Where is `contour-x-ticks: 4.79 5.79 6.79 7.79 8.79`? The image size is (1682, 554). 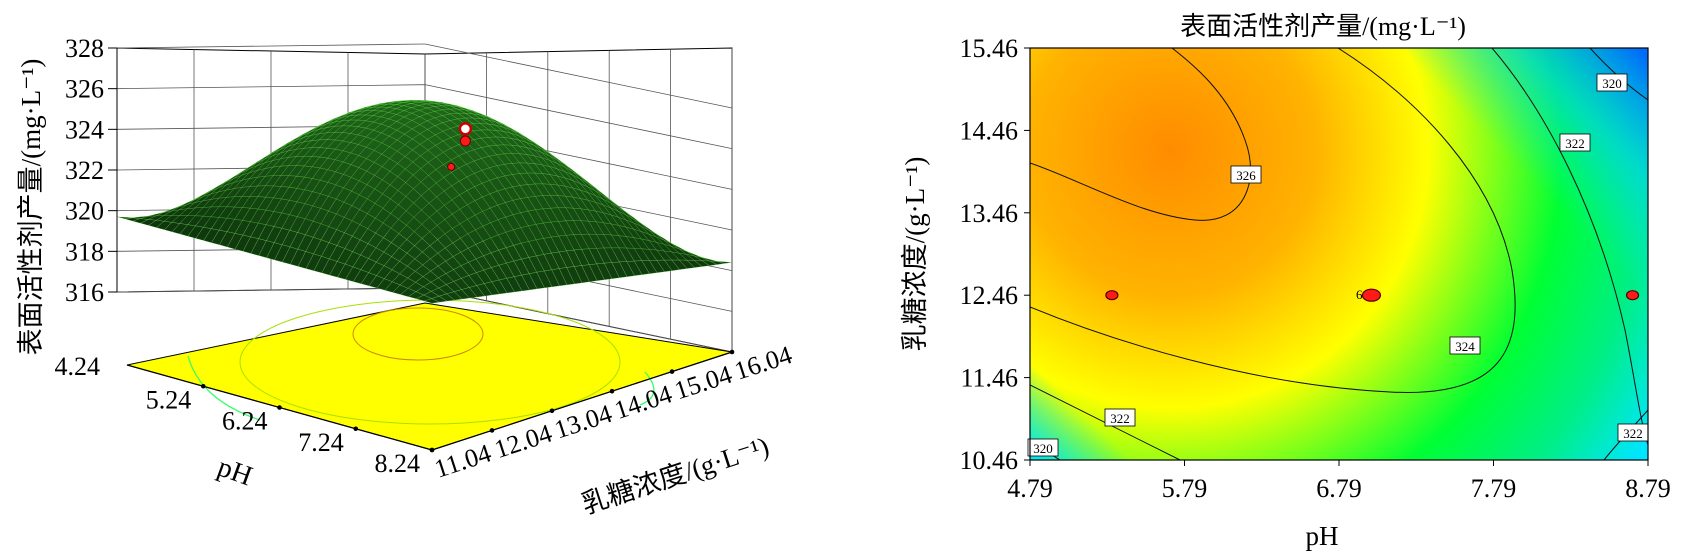
contour-x-ticks: 4.79 5.79 6.79 7.79 8.79 is located at coordinates (1339, 481).